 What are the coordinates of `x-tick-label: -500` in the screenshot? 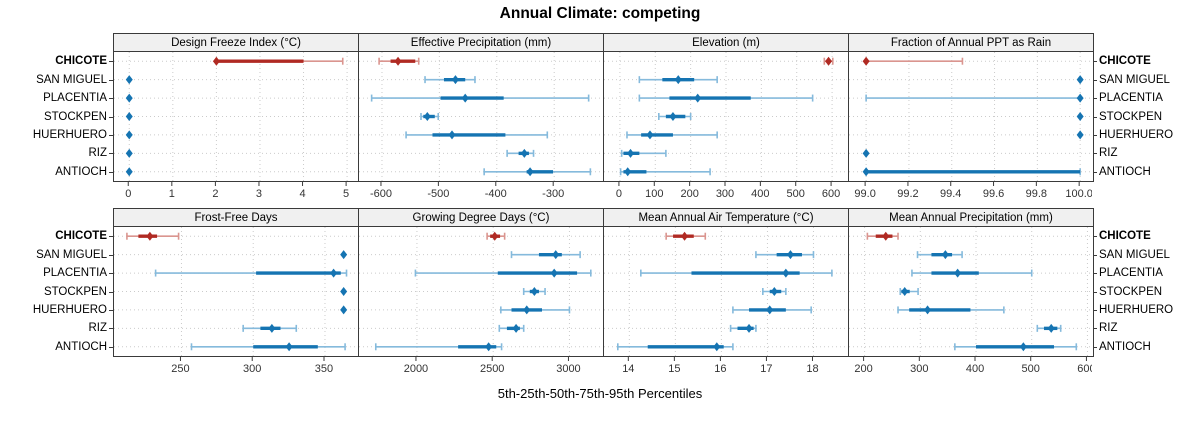 It's located at (438, 194).